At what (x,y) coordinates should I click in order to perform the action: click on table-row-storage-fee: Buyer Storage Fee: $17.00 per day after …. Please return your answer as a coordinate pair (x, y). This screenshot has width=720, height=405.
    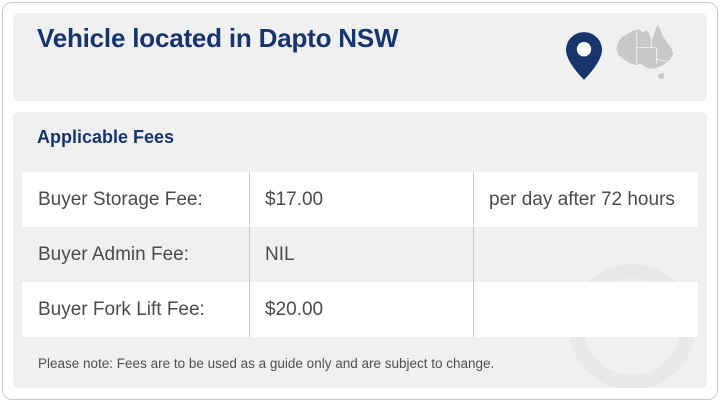
    Looking at the image, I should click on (360, 199).